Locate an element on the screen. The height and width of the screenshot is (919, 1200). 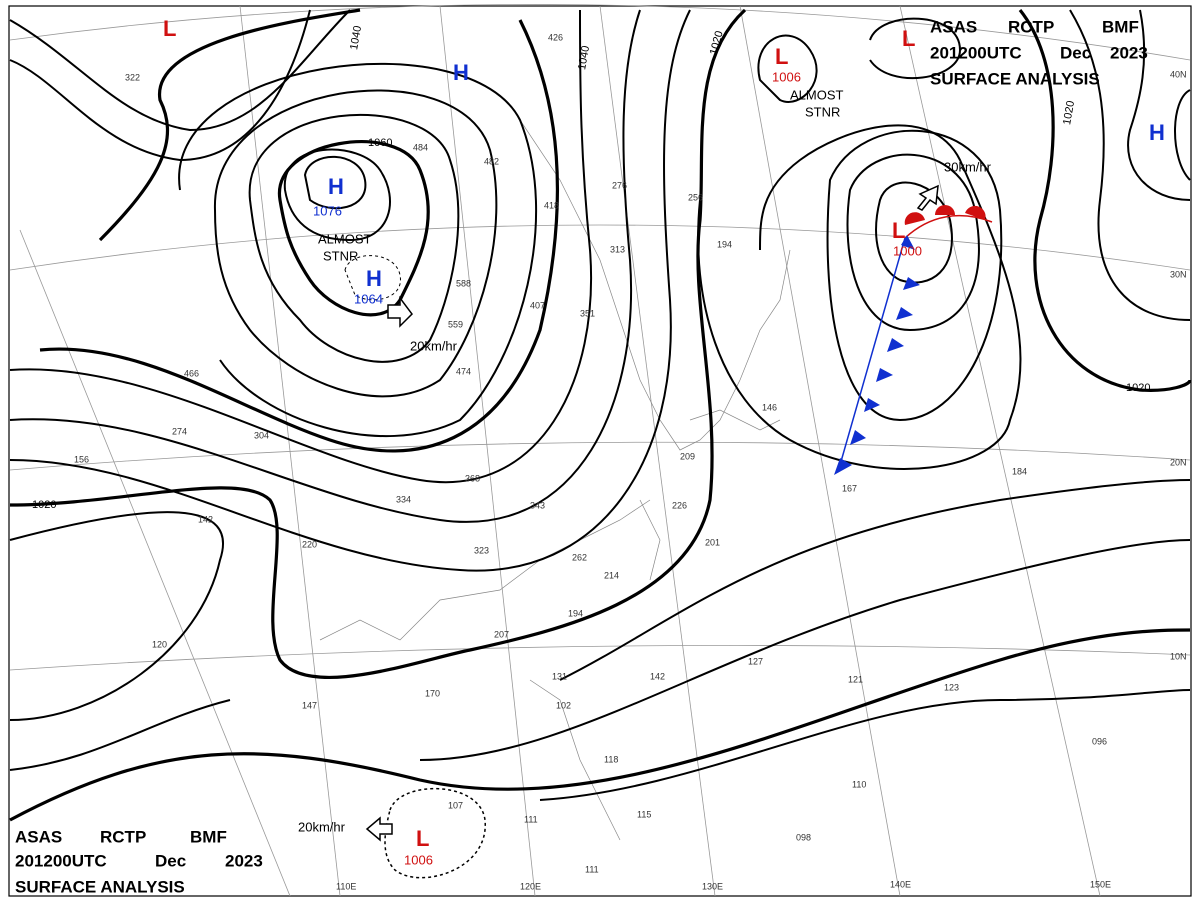
longitude-labels: 110E 120E 130E 140E 150E is located at coordinates (723, 885).